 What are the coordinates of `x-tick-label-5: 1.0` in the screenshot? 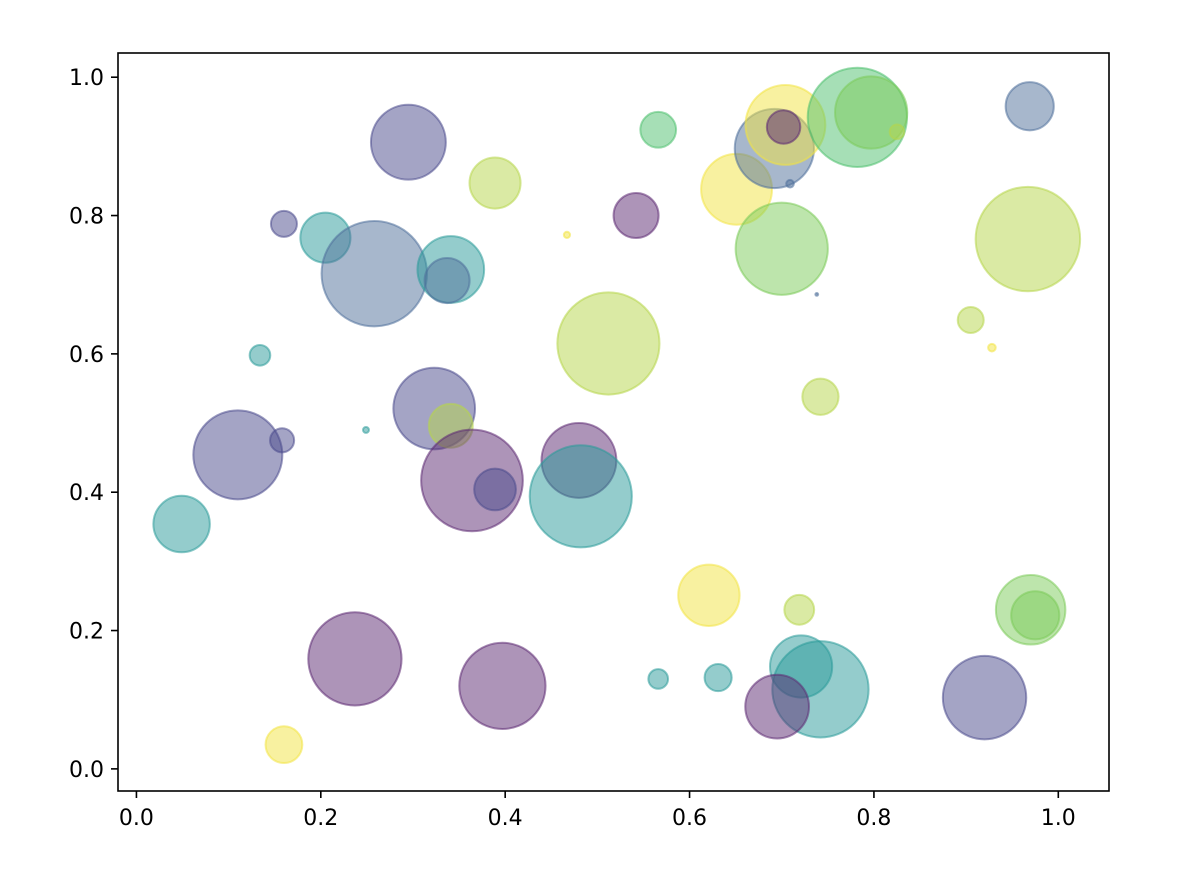 It's located at (1058, 818).